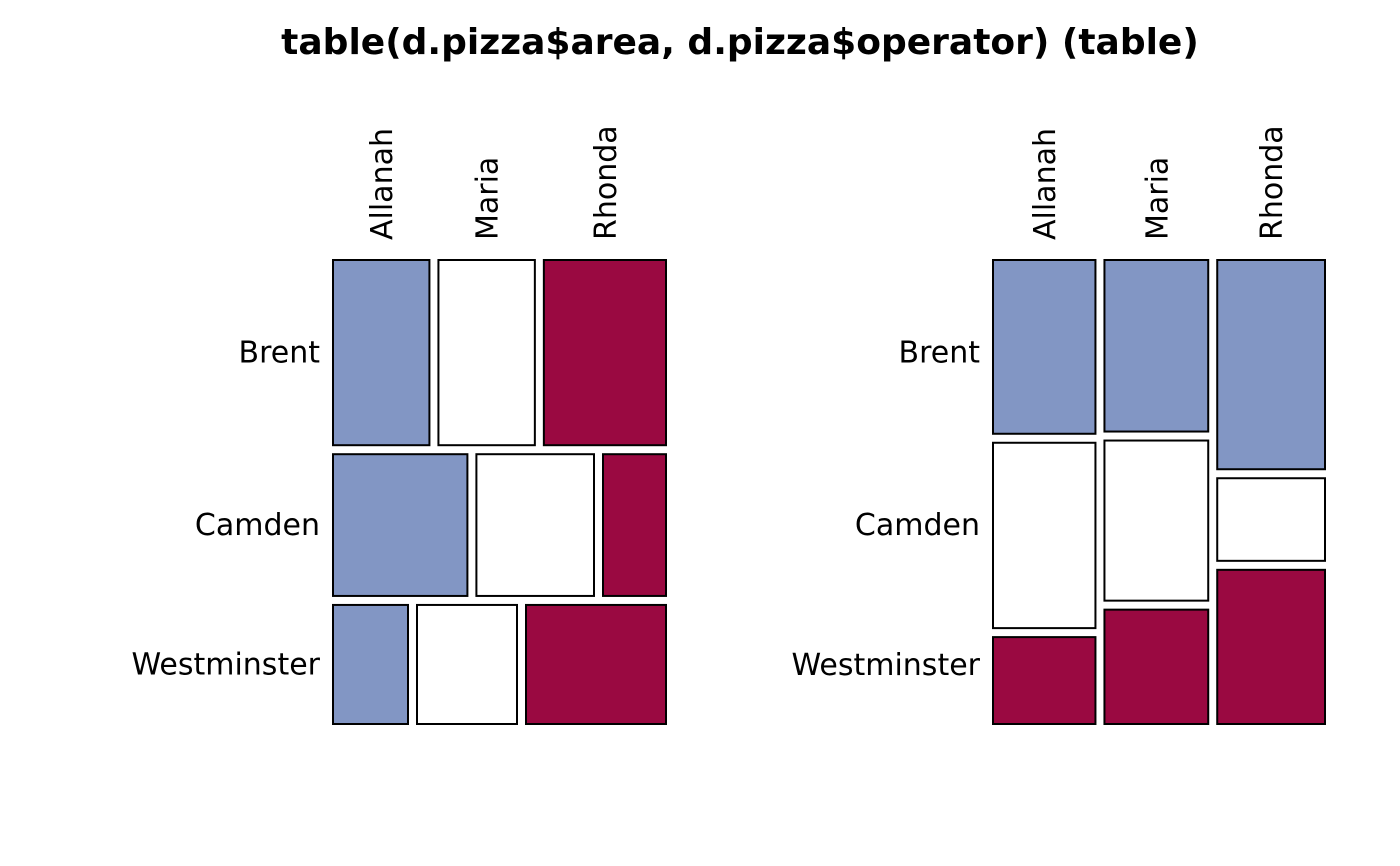 This screenshot has height=866, width=1400. What do you see at coordinates (604, 353) in the screenshot?
I see `tile-brent-rhonda` at bounding box center [604, 353].